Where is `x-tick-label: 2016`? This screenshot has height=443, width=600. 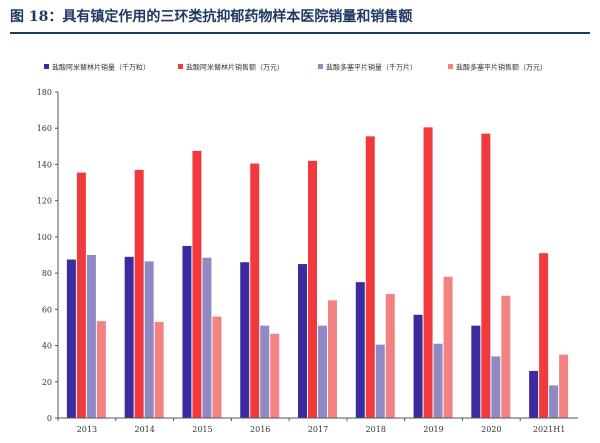 x-tick-label: 2016 is located at coordinates (260, 429).